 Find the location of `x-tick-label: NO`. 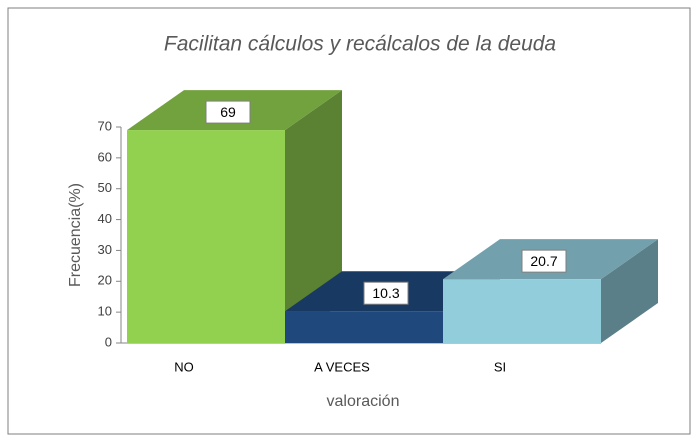

x-tick-label: NO is located at coordinates (184, 366).